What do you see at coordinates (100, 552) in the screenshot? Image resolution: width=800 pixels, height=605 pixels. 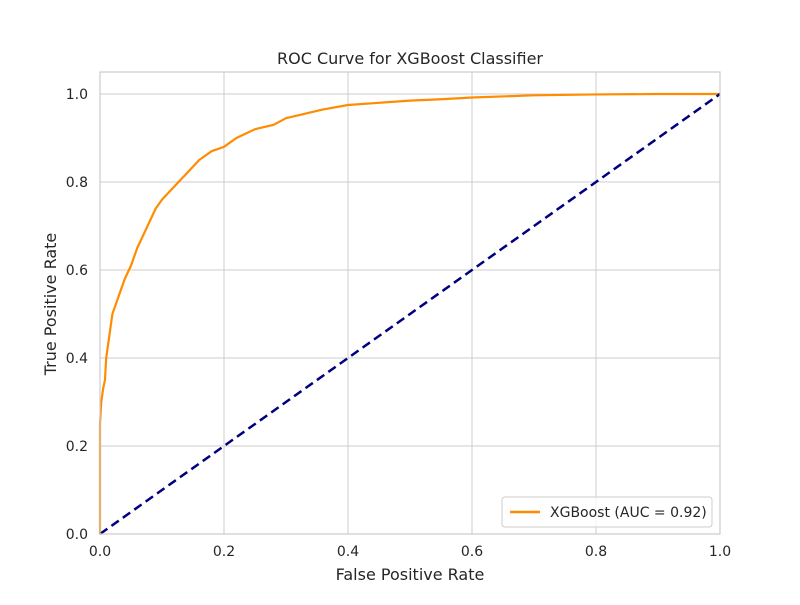 I see `x-tick-label: 0.0` at bounding box center [100, 552].